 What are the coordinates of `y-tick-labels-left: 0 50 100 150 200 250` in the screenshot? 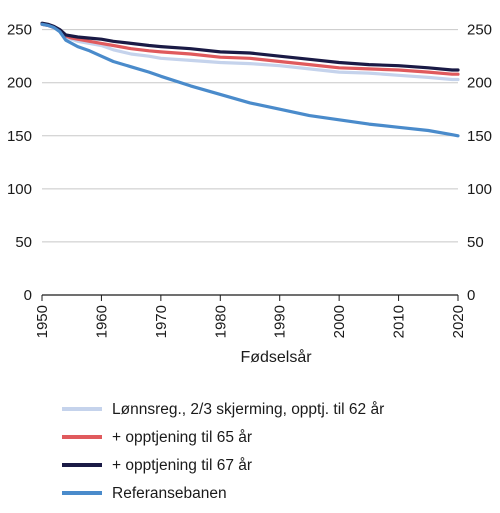 It's located at (19, 163).